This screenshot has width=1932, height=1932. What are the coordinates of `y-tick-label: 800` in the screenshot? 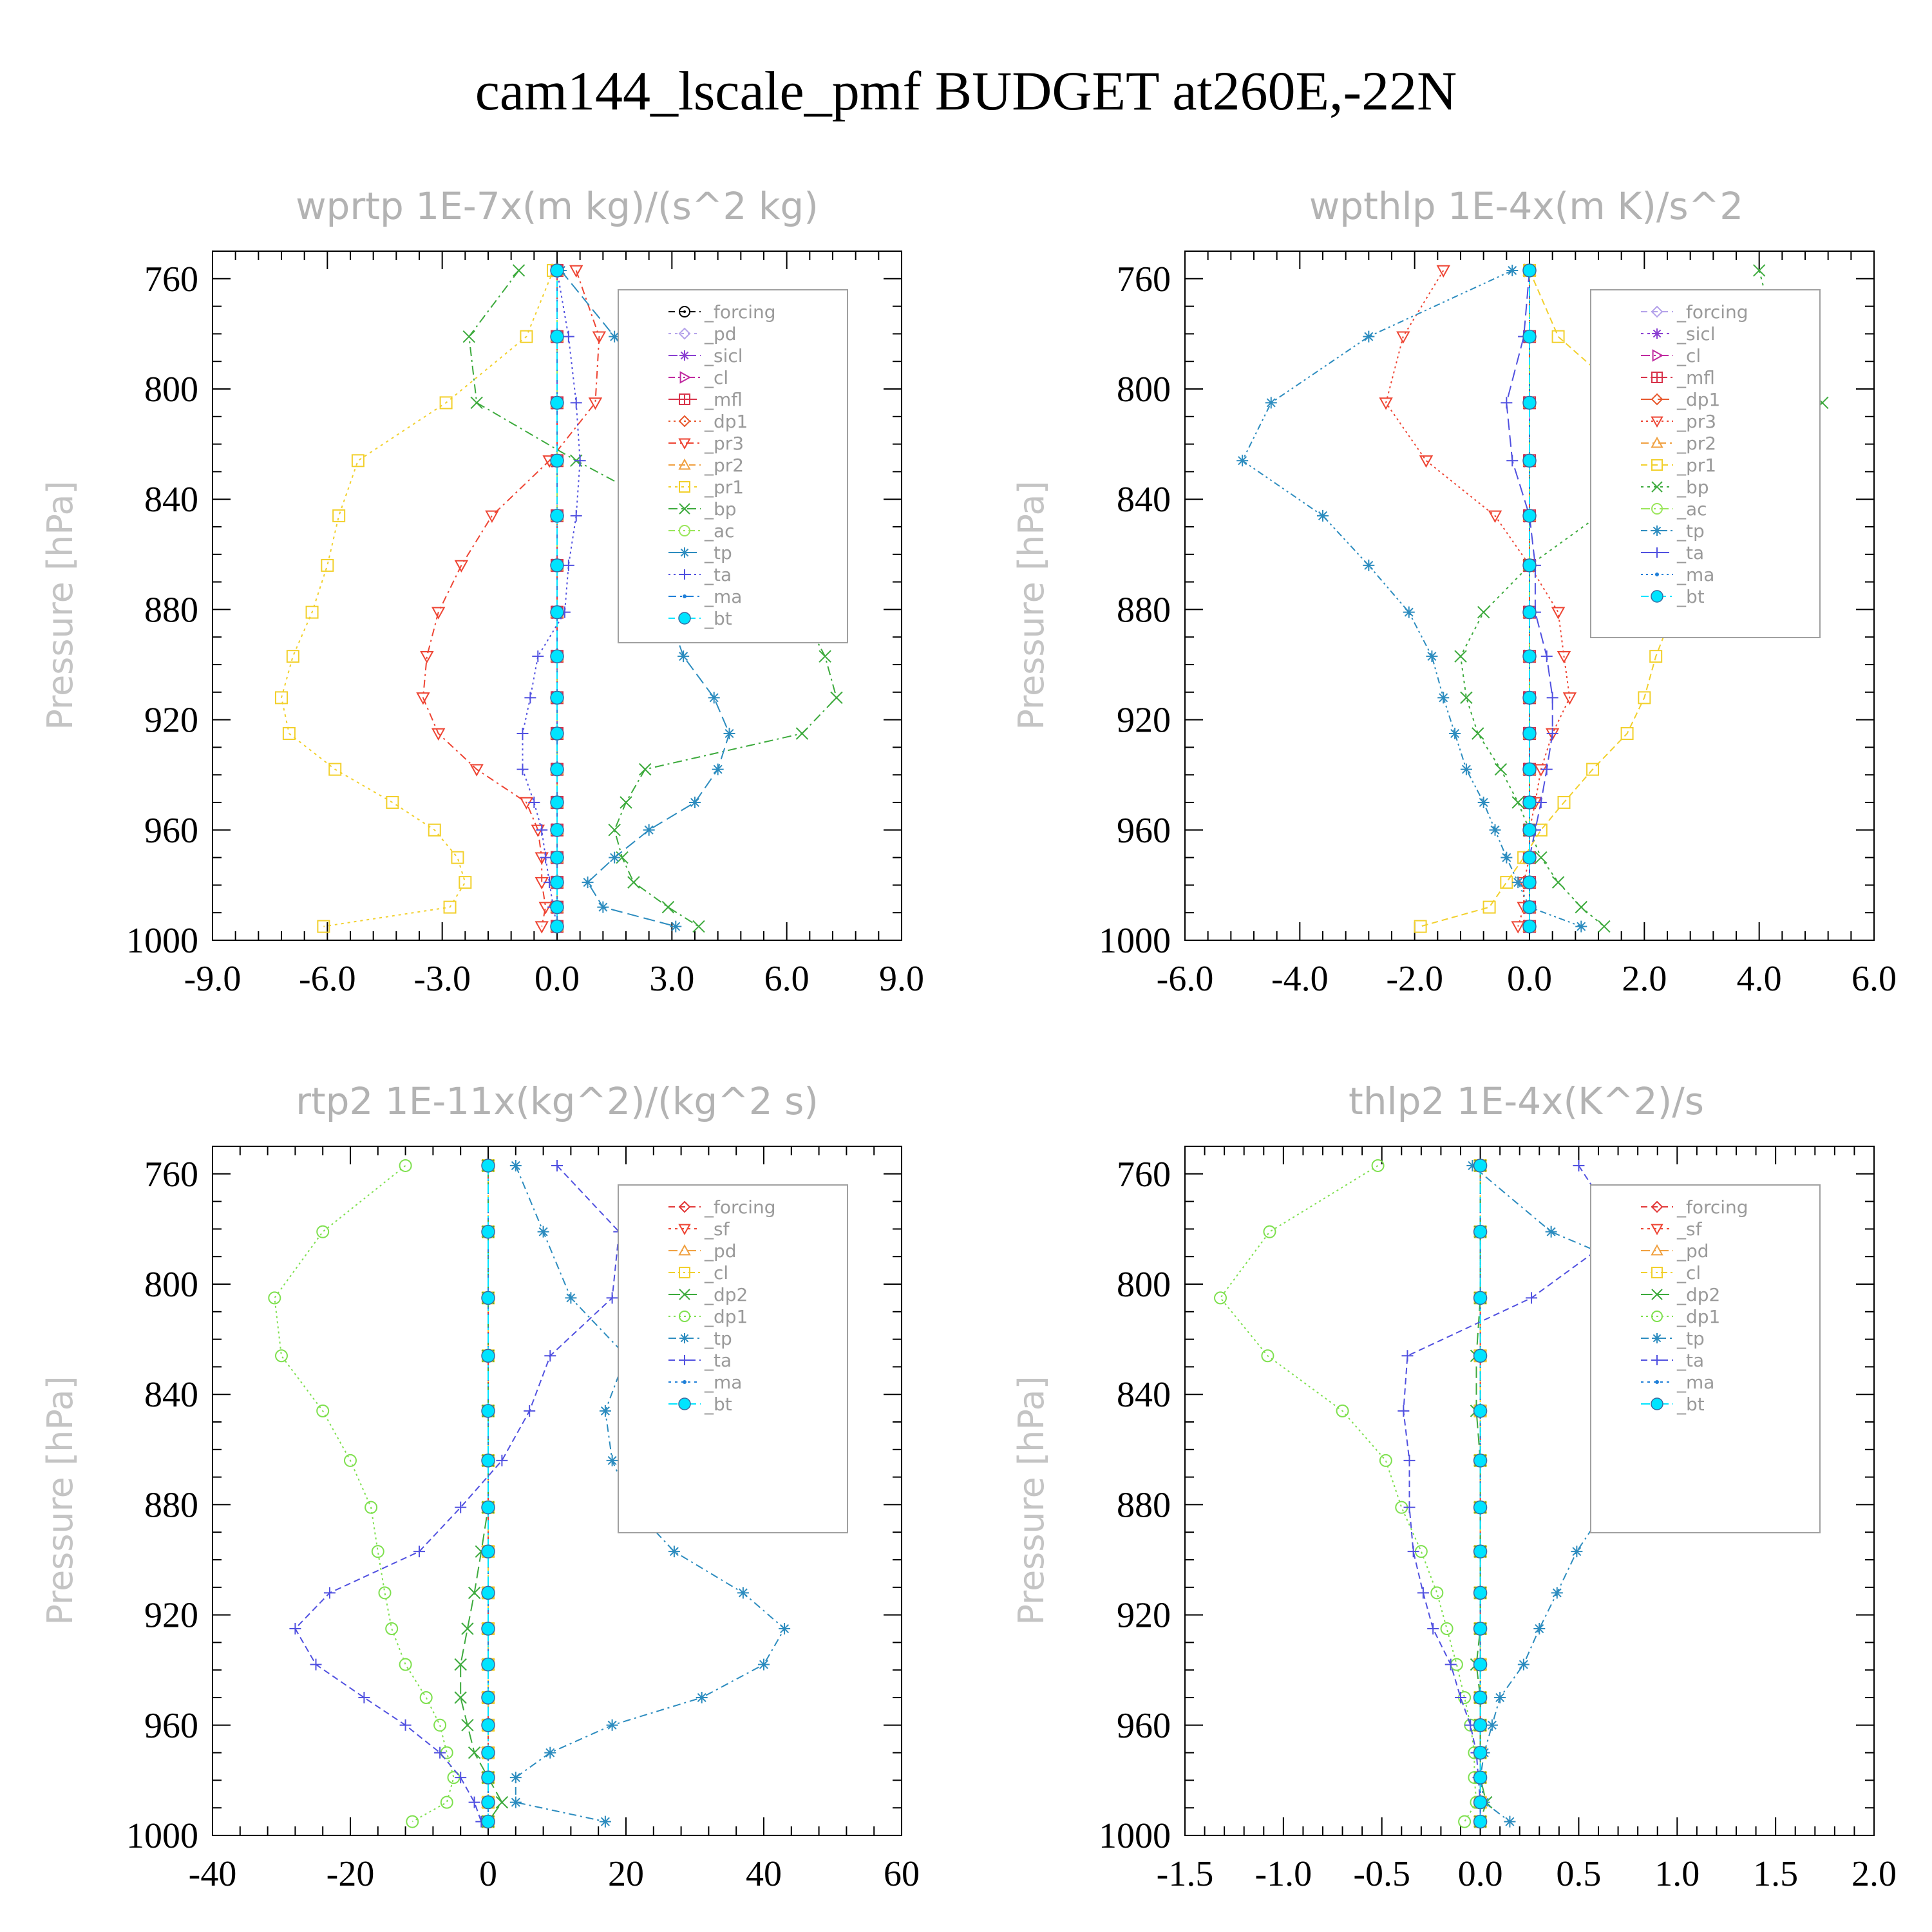 It's located at (1144, 1285).